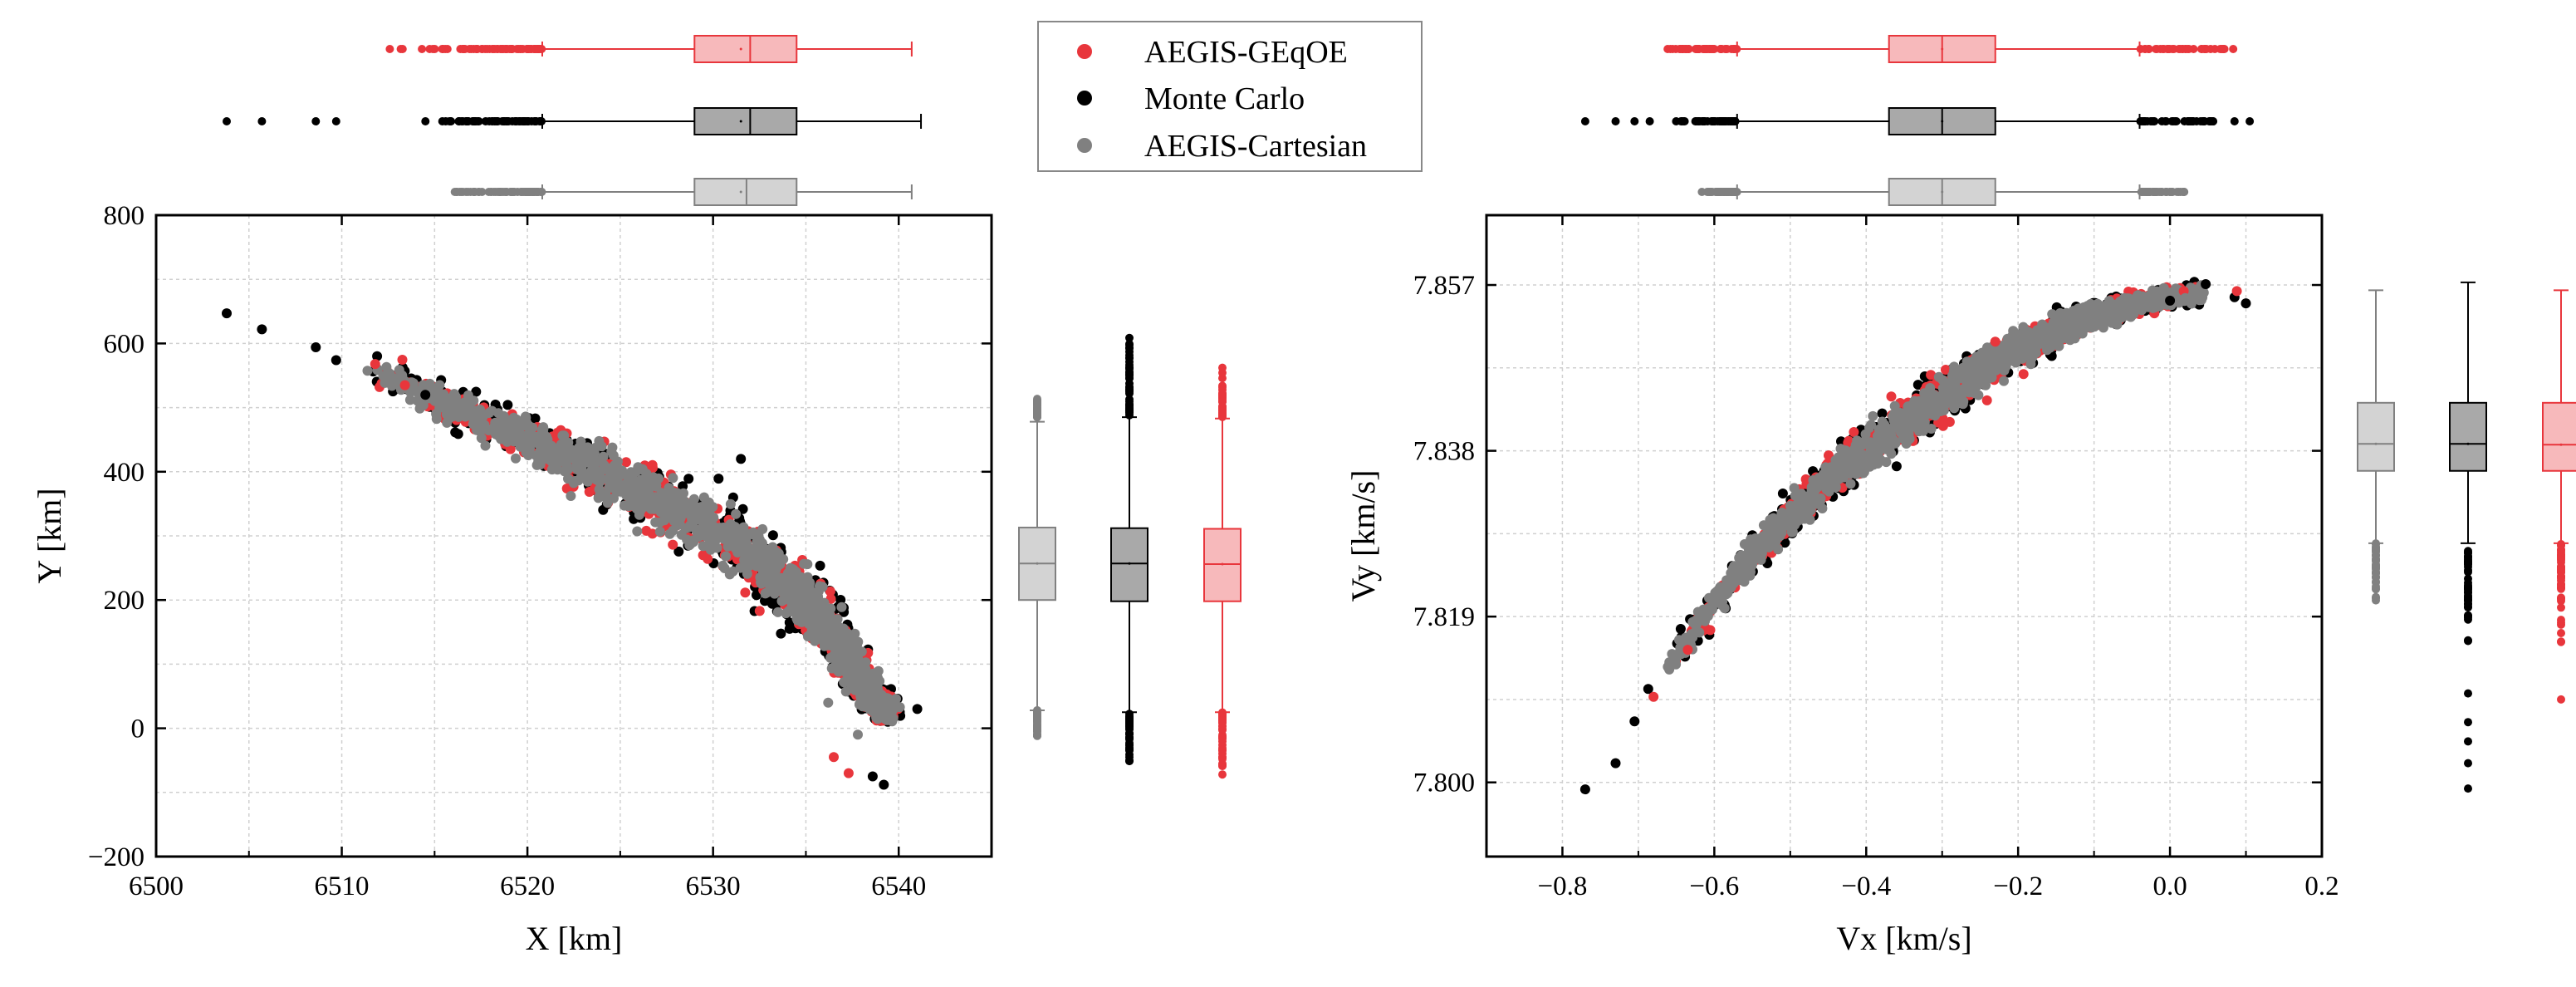 The height and width of the screenshot is (987, 2576). What do you see at coordinates (527, 886) in the screenshot?
I see `position-x-tick-label: 6520` at bounding box center [527, 886].